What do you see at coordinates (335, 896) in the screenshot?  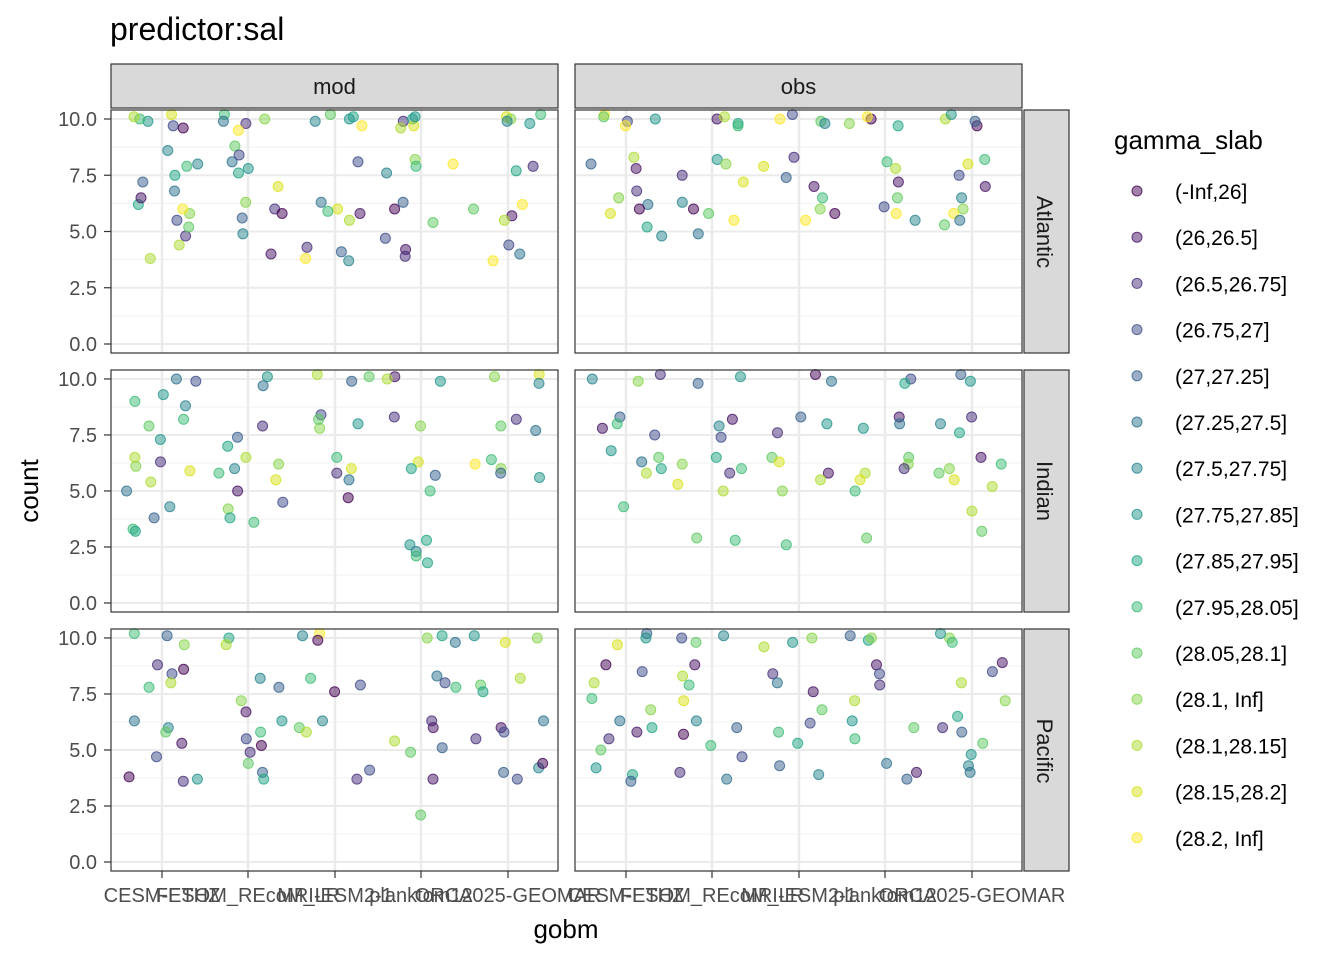 I see `x-tick-label: MRI-ESM2-1` at bounding box center [335, 896].